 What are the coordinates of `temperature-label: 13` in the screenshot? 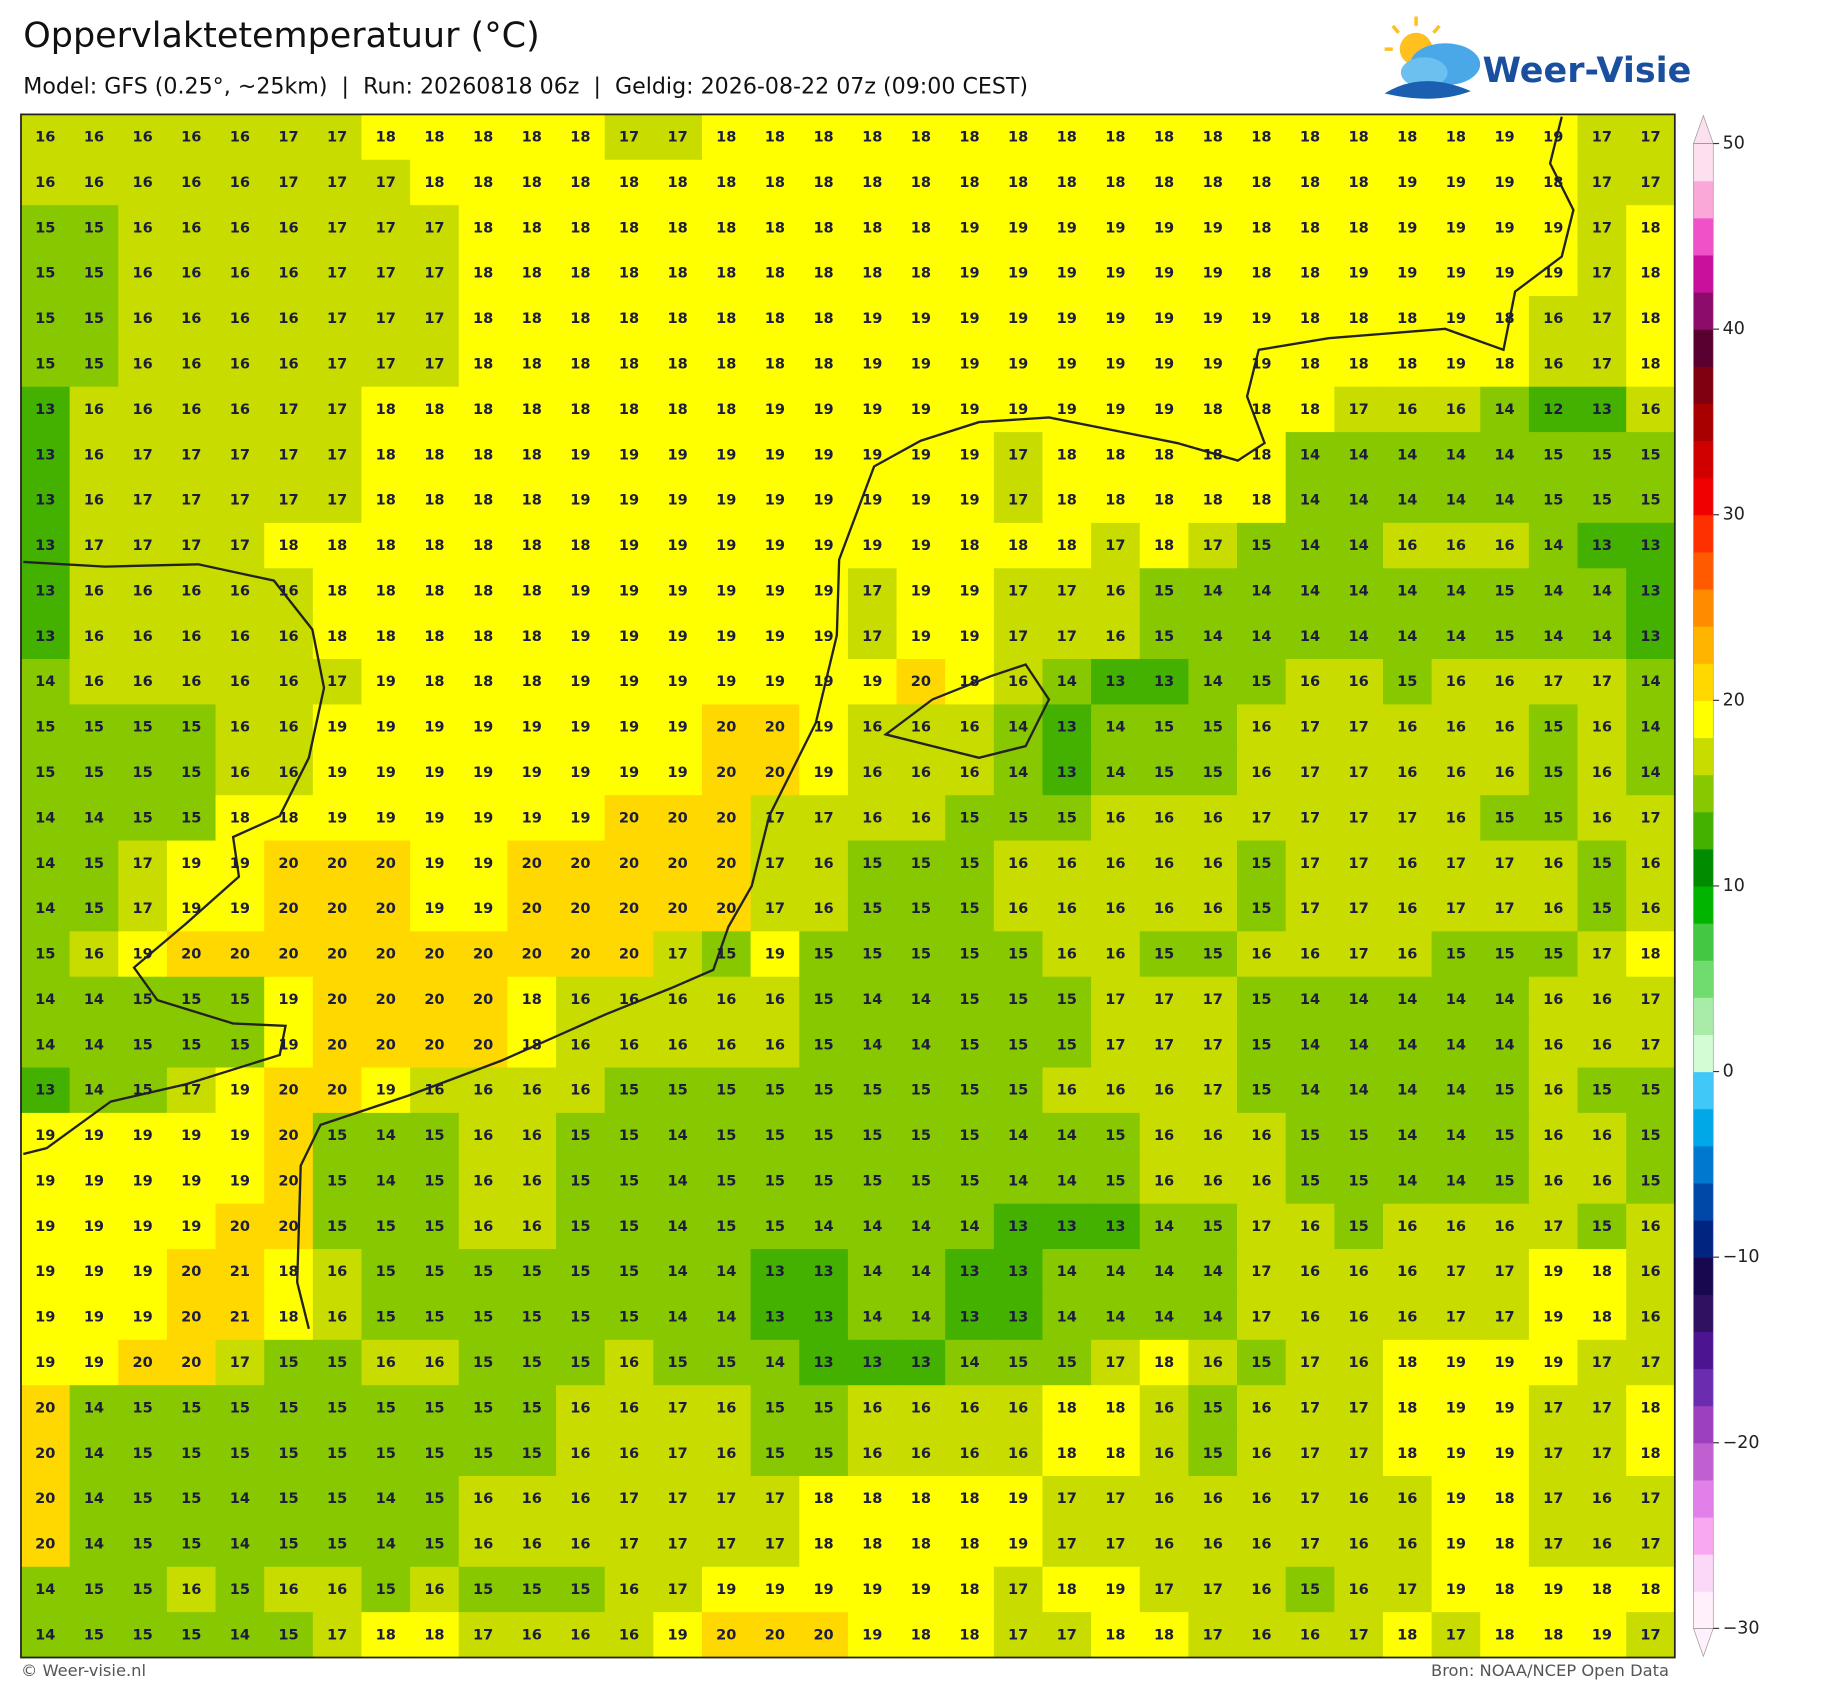 It's located at (45, 545).